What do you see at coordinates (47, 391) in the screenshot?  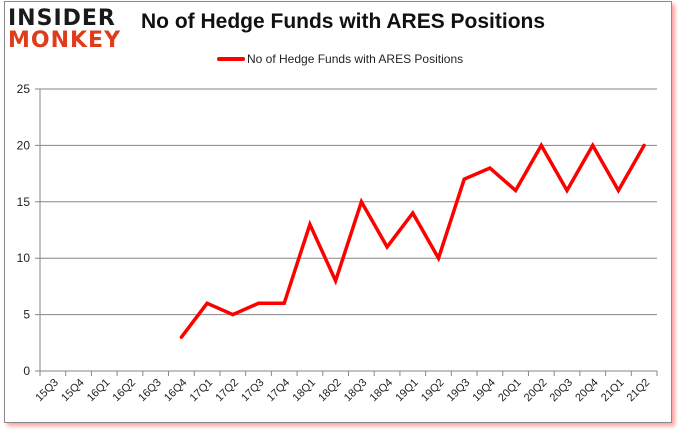 I see `x-tick-label: 15Q3` at bounding box center [47, 391].